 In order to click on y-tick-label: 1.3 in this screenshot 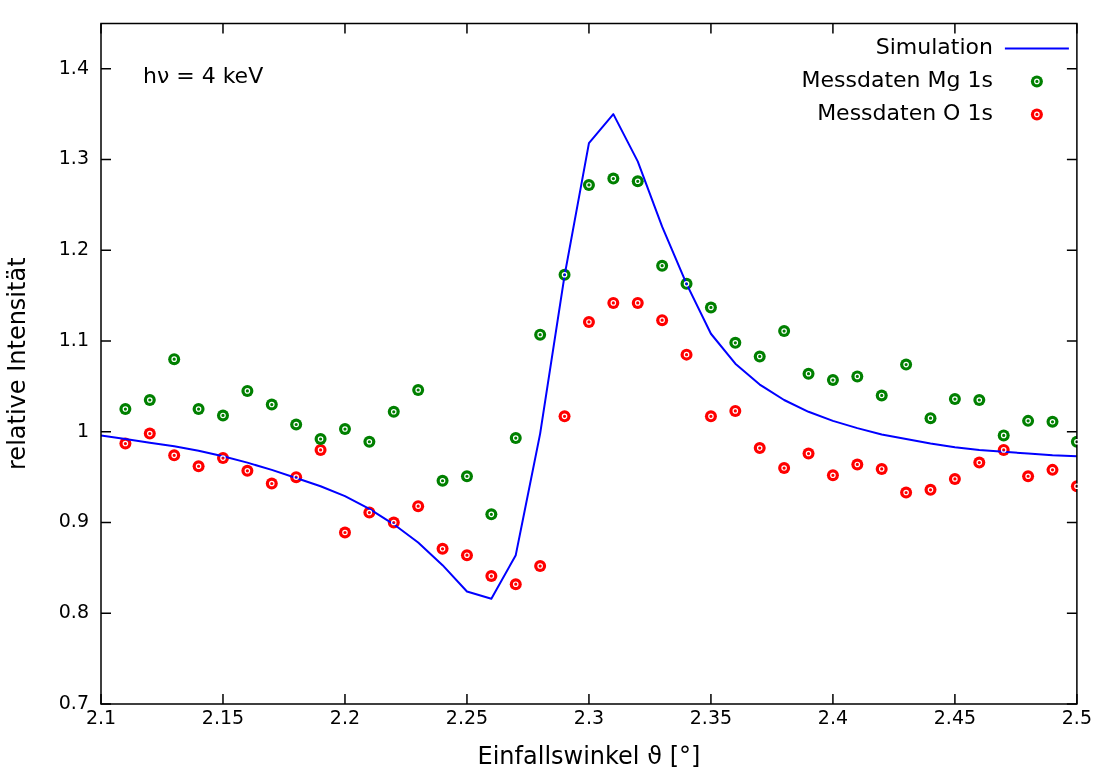, I will do `click(73, 157)`.